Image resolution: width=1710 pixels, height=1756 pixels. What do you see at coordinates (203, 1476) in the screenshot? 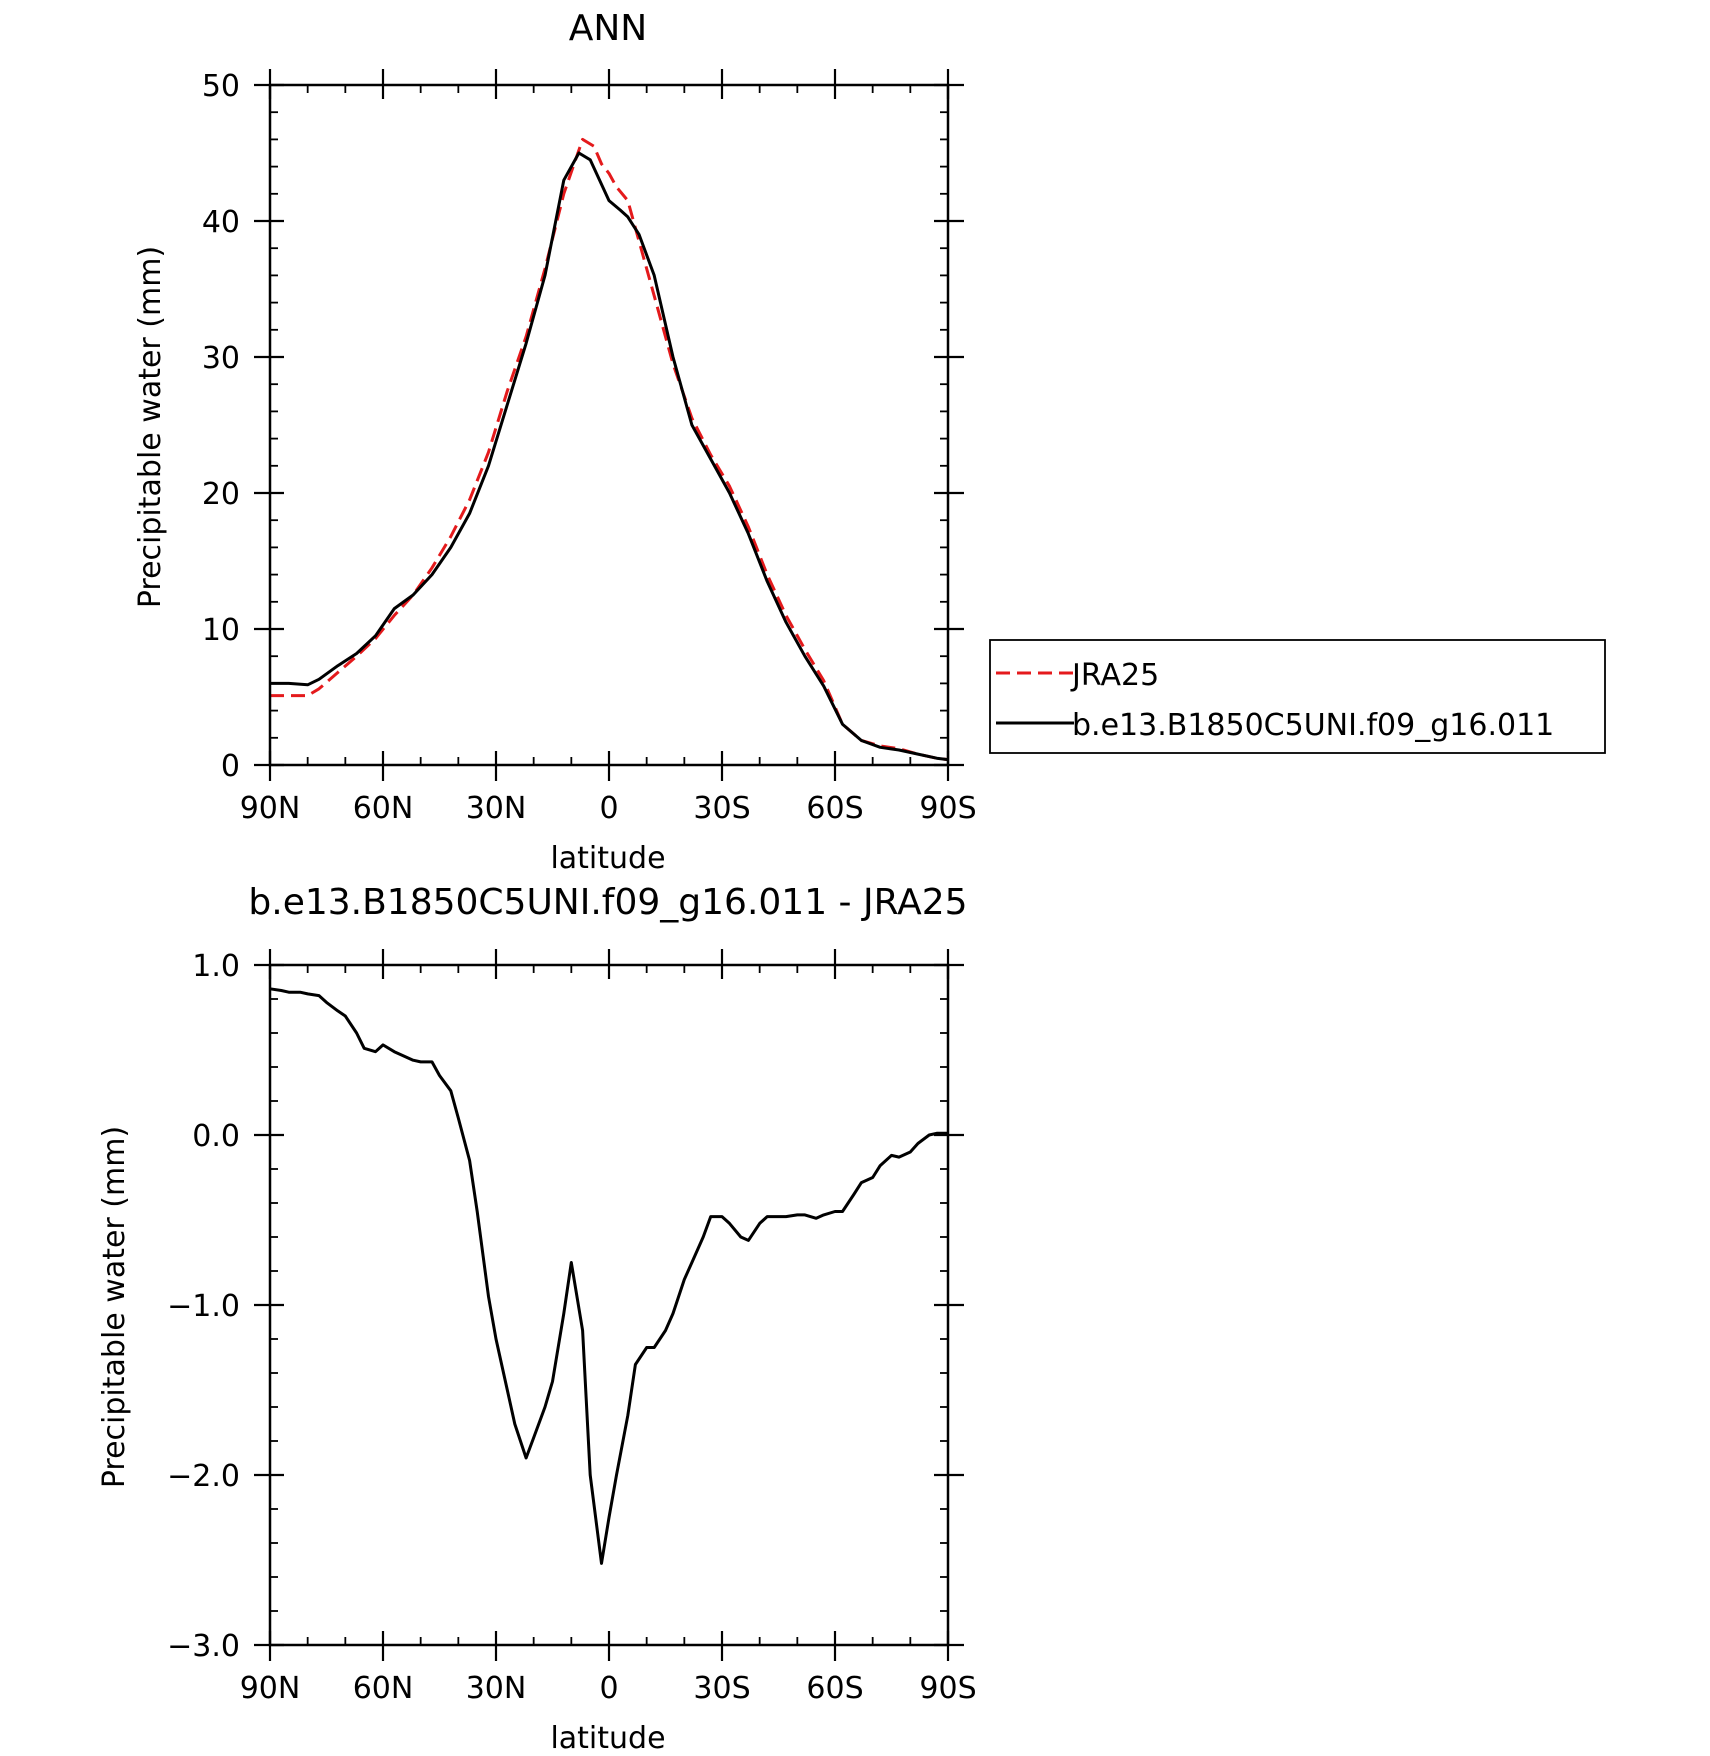
I see `y-tick-label: −2.0` at bounding box center [203, 1476].